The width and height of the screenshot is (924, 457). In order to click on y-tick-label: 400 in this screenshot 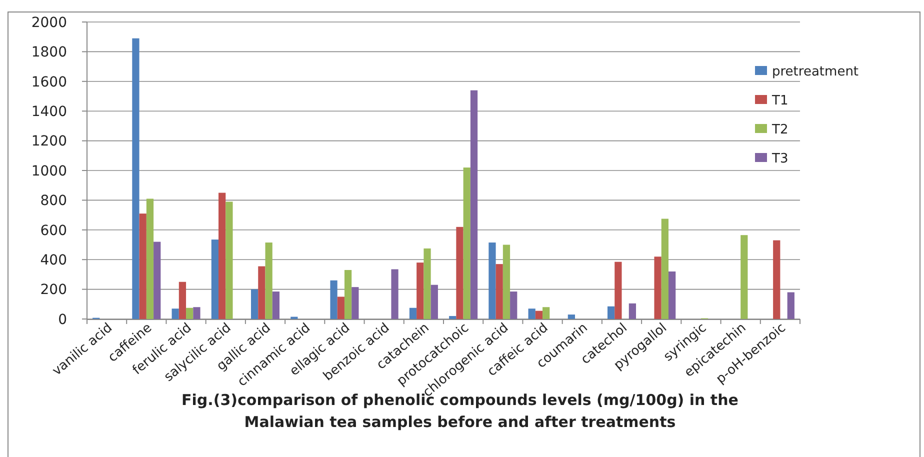, I will do `click(53, 260)`.